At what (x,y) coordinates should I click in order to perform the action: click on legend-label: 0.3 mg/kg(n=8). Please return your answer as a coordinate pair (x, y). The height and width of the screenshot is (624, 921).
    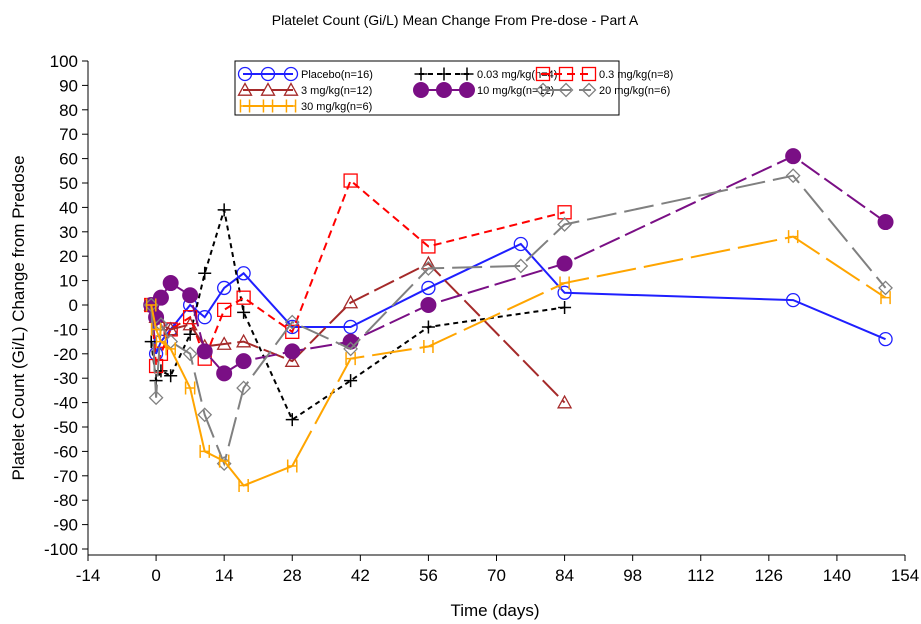
    Looking at the image, I should click on (636, 75).